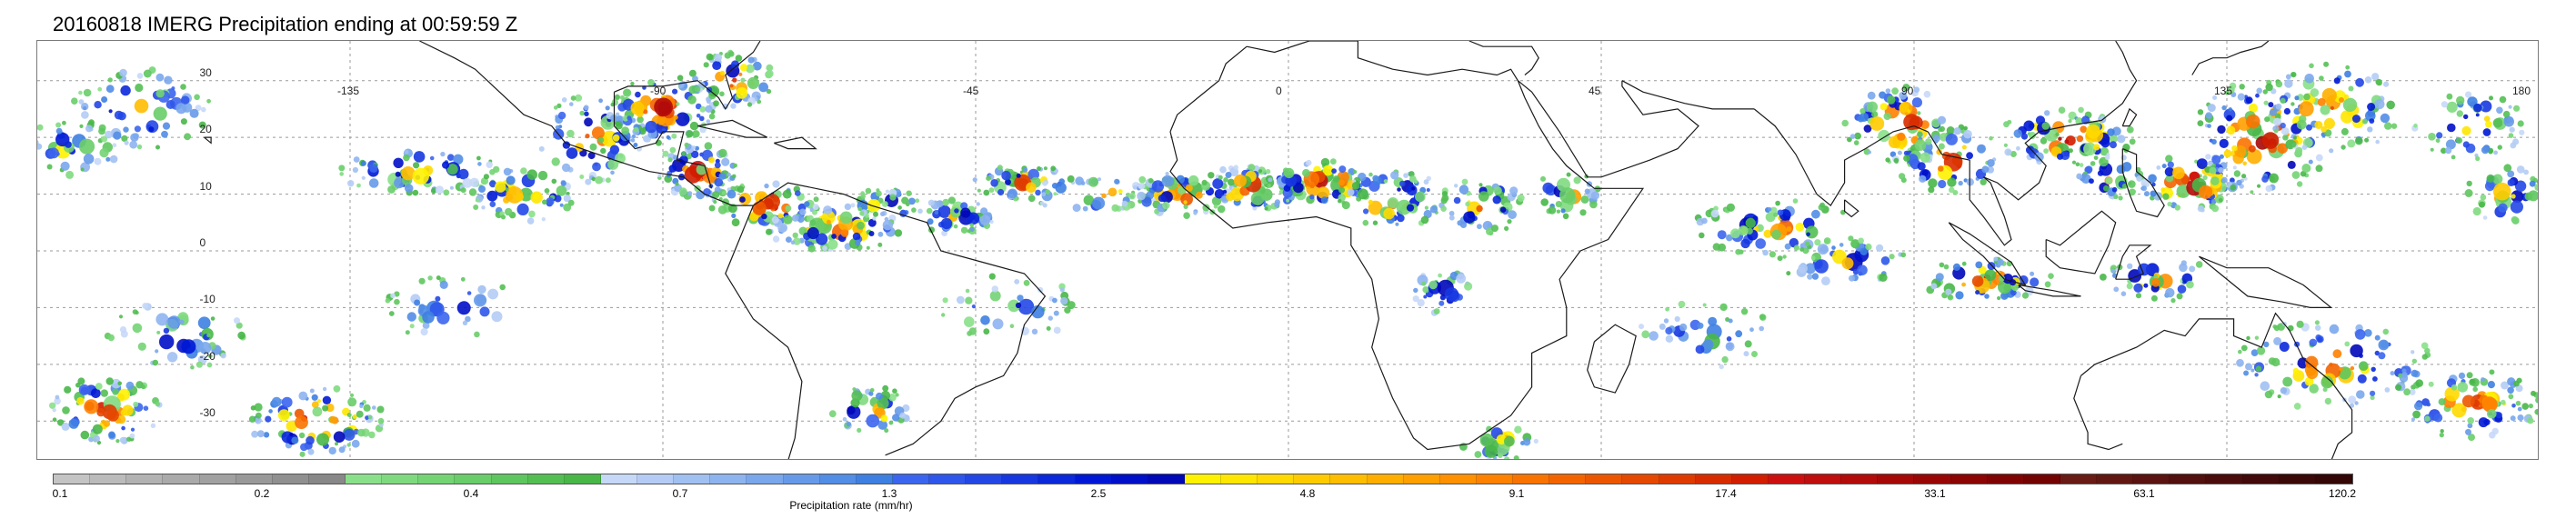 This screenshot has height=519, width=2576. What do you see at coordinates (1203, 479) in the screenshot?
I see `precipitation-colorbar` at bounding box center [1203, 479].